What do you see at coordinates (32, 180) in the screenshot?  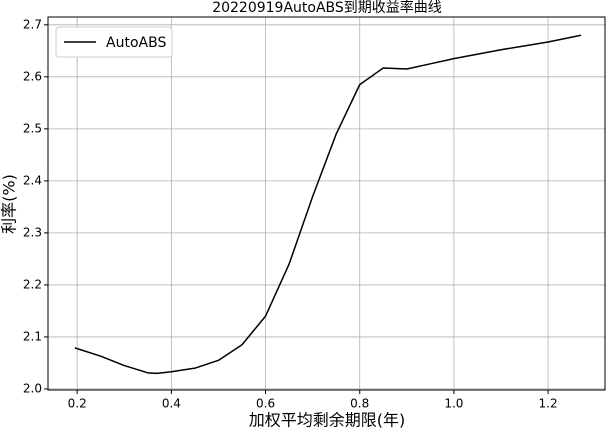 I see `y-tick-label: 2.4` at bounding box center [32, 180].